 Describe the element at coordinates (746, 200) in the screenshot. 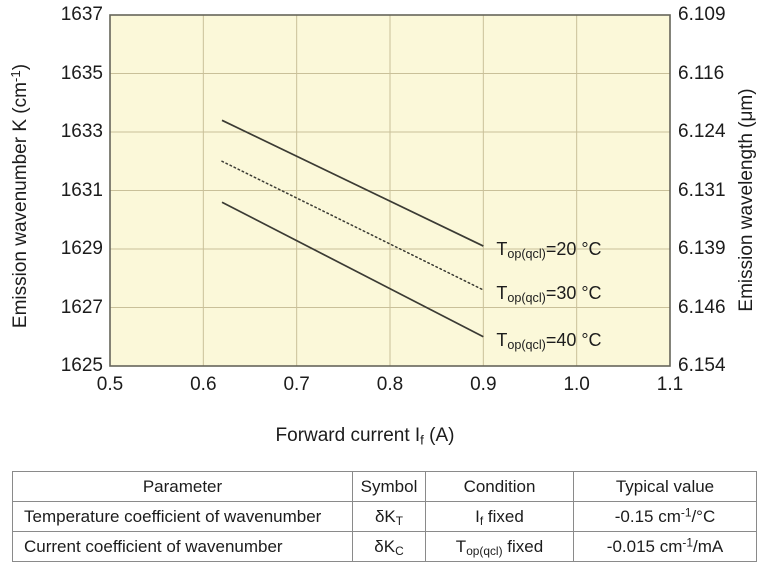

I see `y-axis-title-right: Emission wavelength (μm)` at that location.